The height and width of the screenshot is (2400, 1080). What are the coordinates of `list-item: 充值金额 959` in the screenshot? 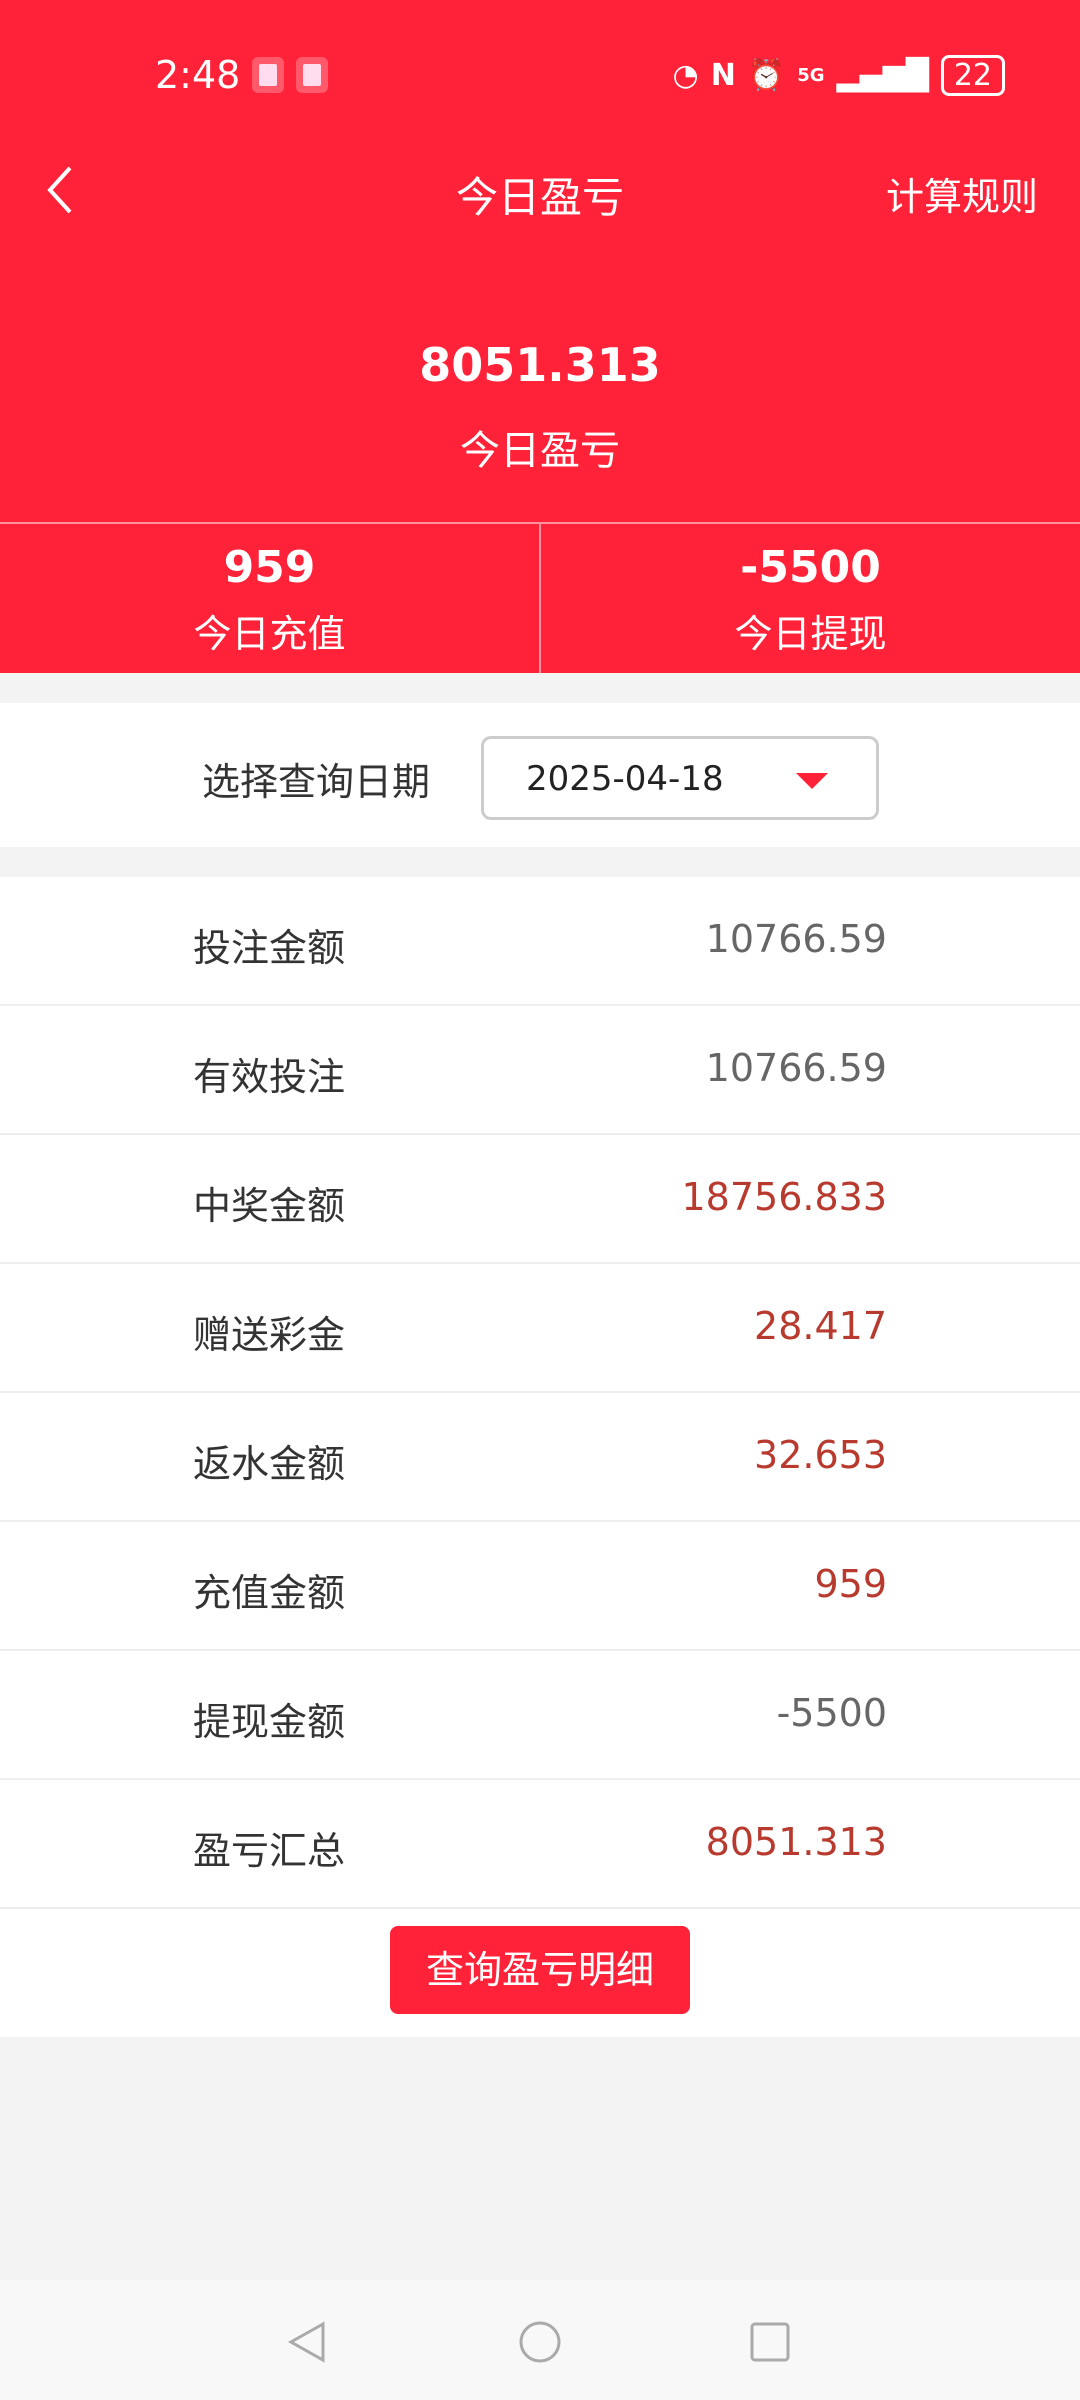 It's located at (540, 1586).